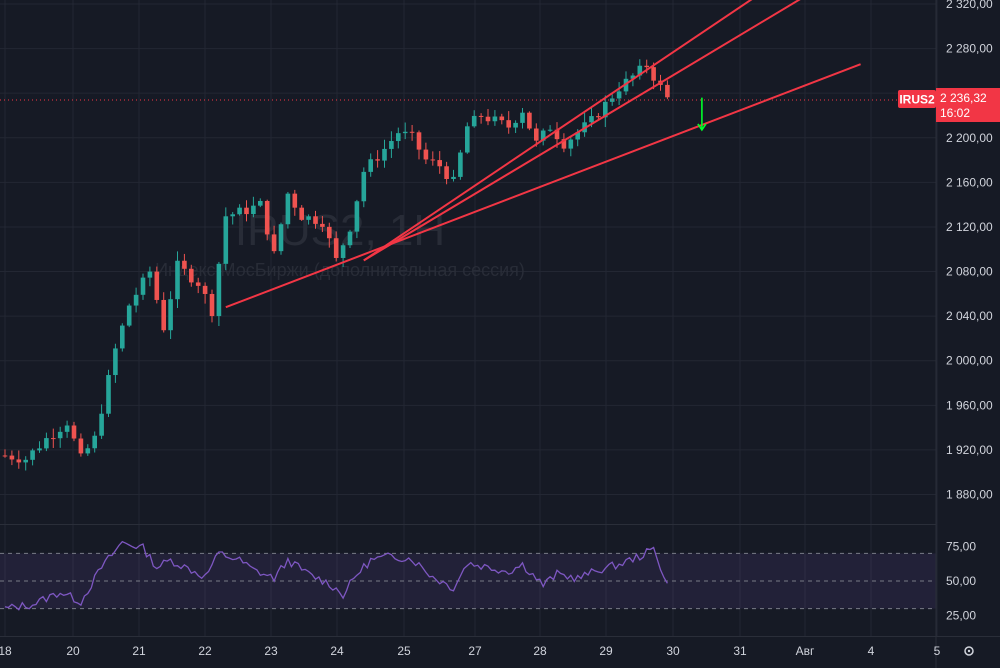 The width and height of the screenshot is (1000, 668). I want to click on symbol-tag, so click(917, 99).